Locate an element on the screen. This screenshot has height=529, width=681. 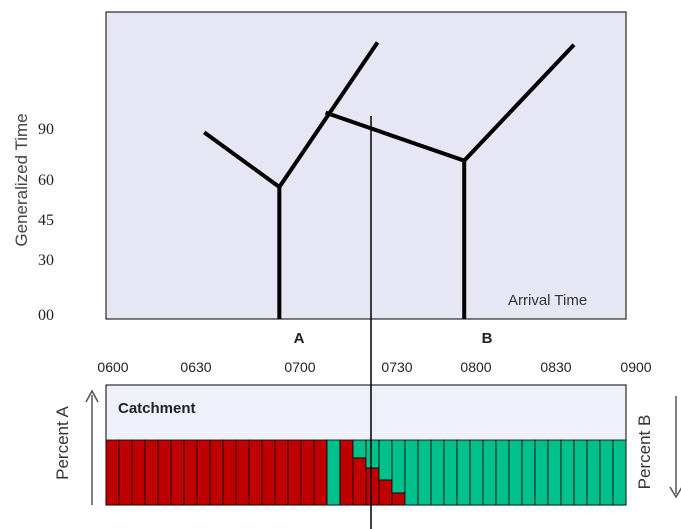
time-tick-label: 0800 is located at coordinates (475, 367).